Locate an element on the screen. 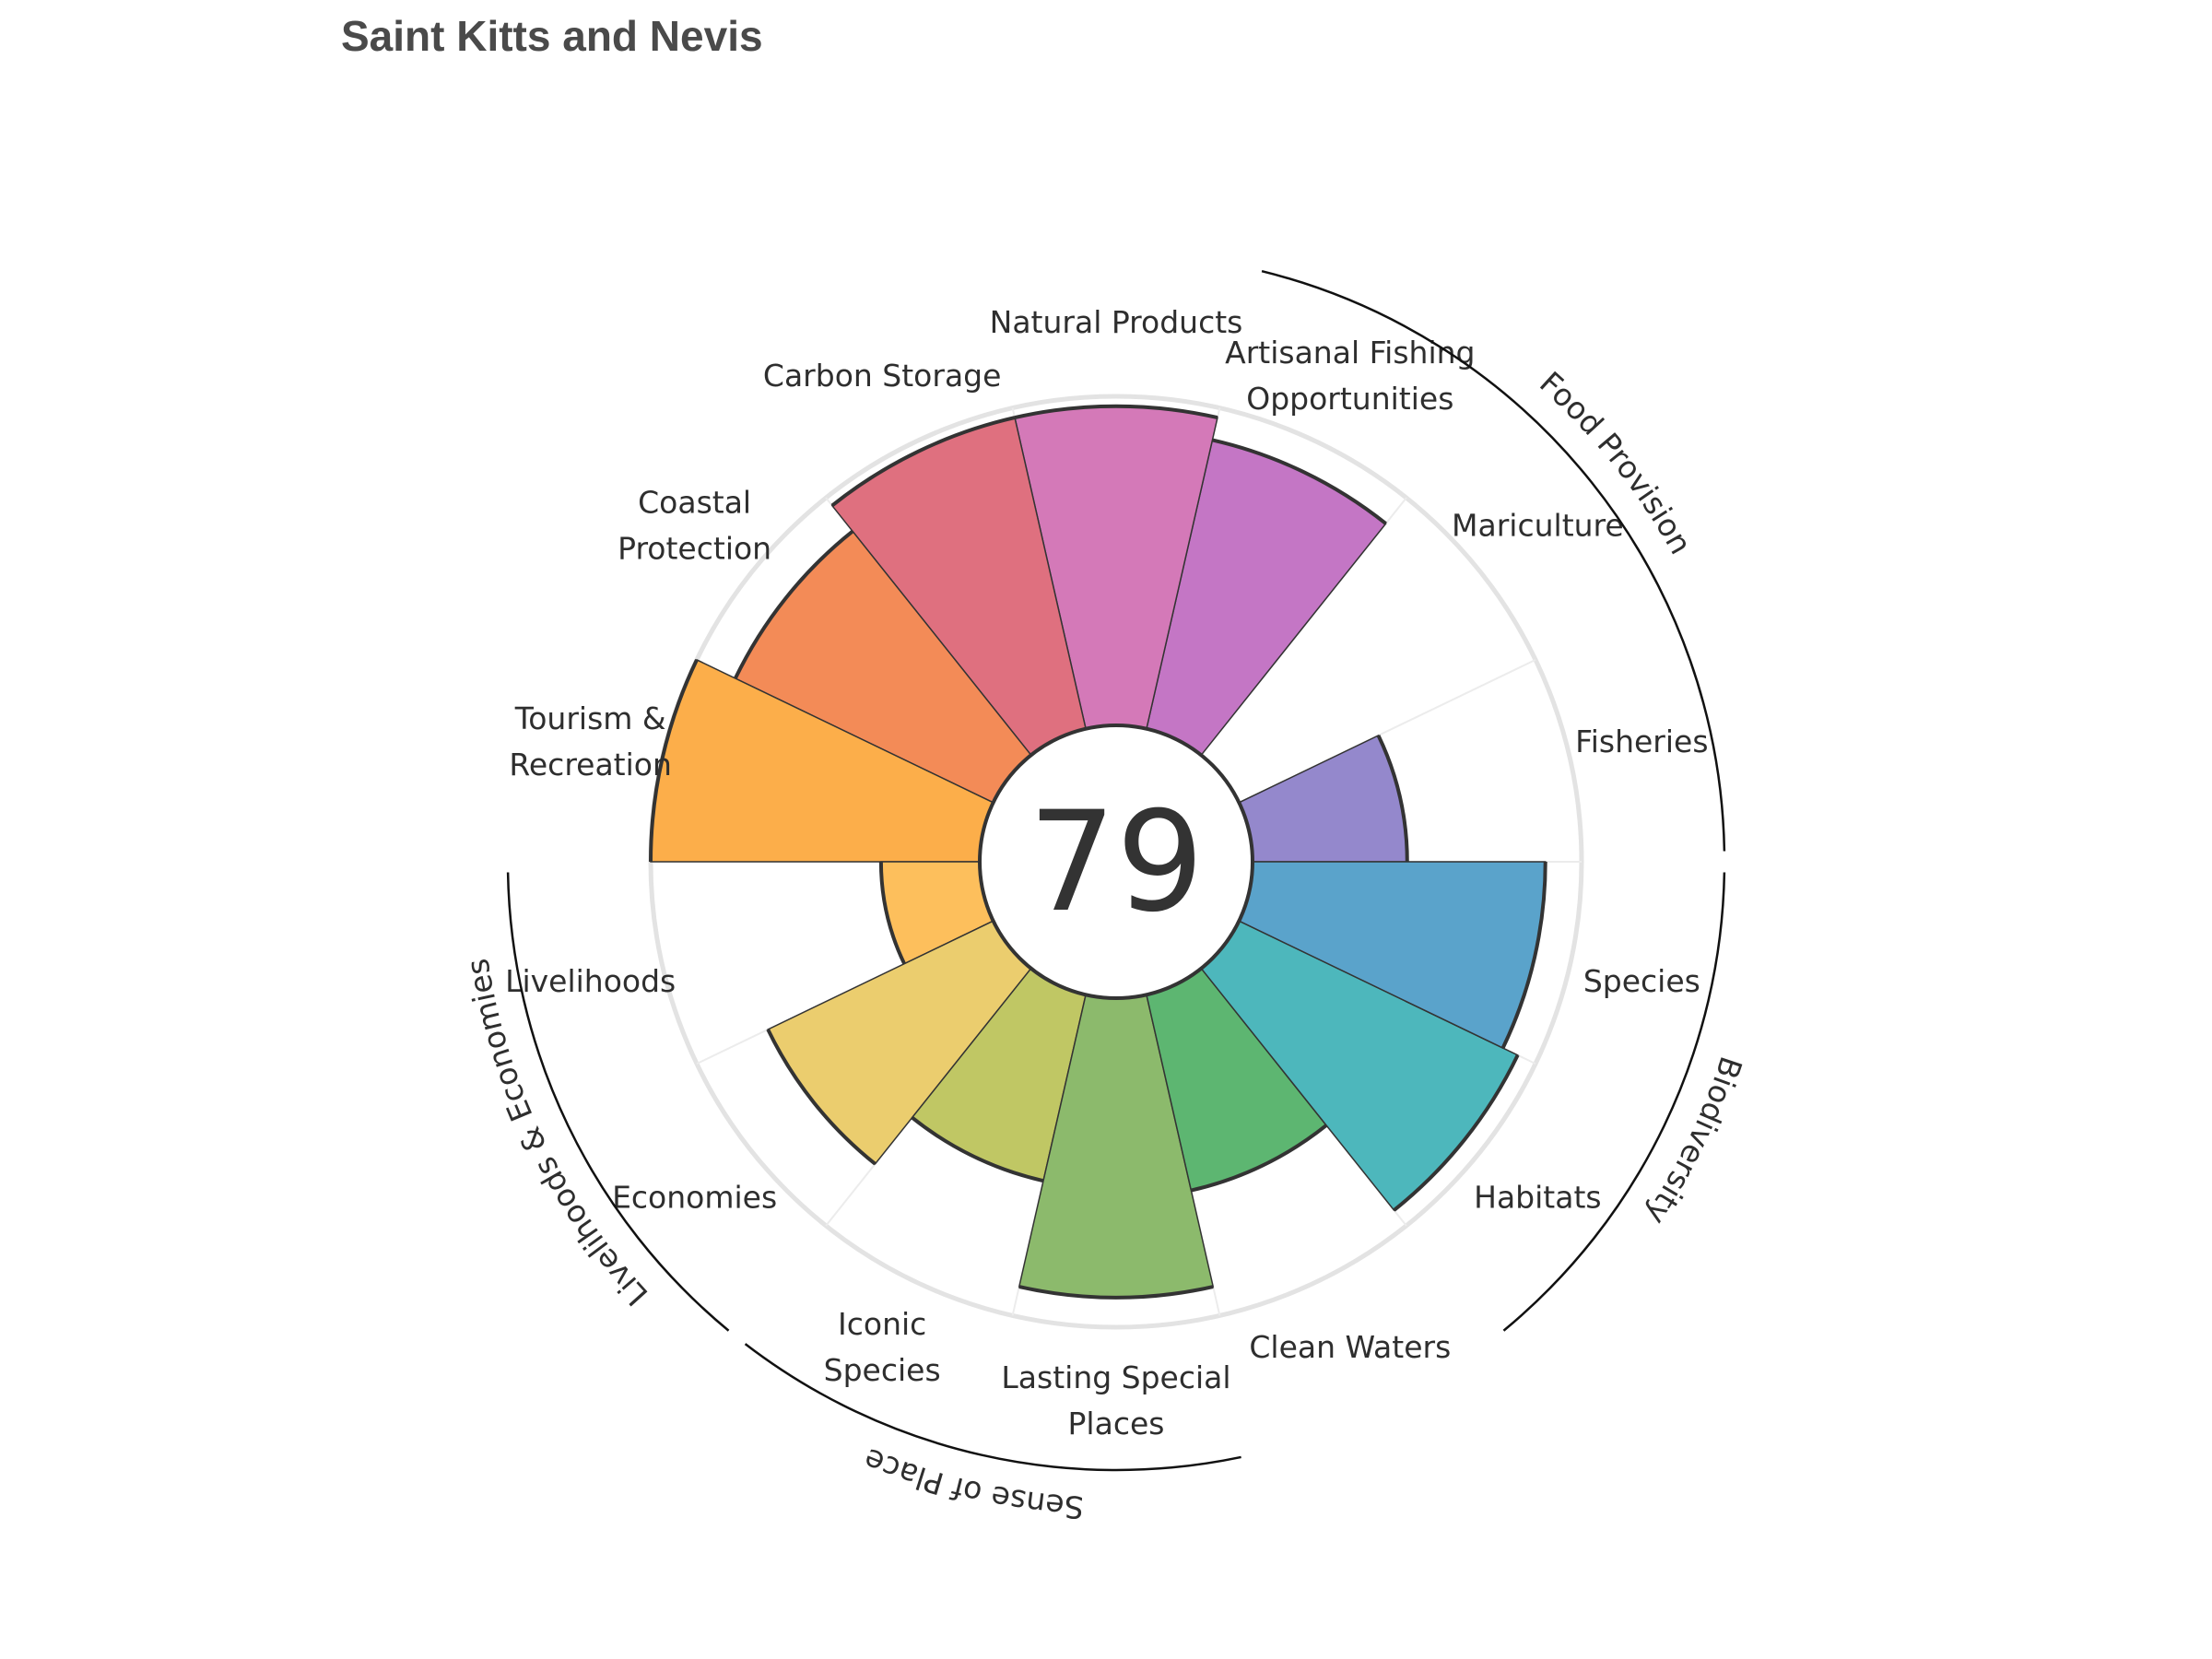 This screenshot has width=2212, height=1659. category-label: Natural Products is located at coordinates (1116, 322).